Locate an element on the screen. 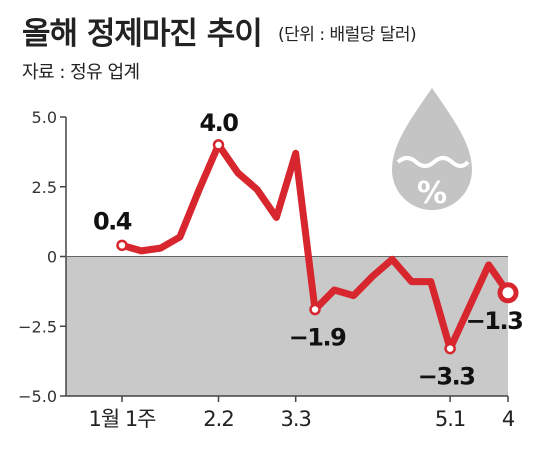  y-tick-label: −2.5 is located at coordinates (37, 326).